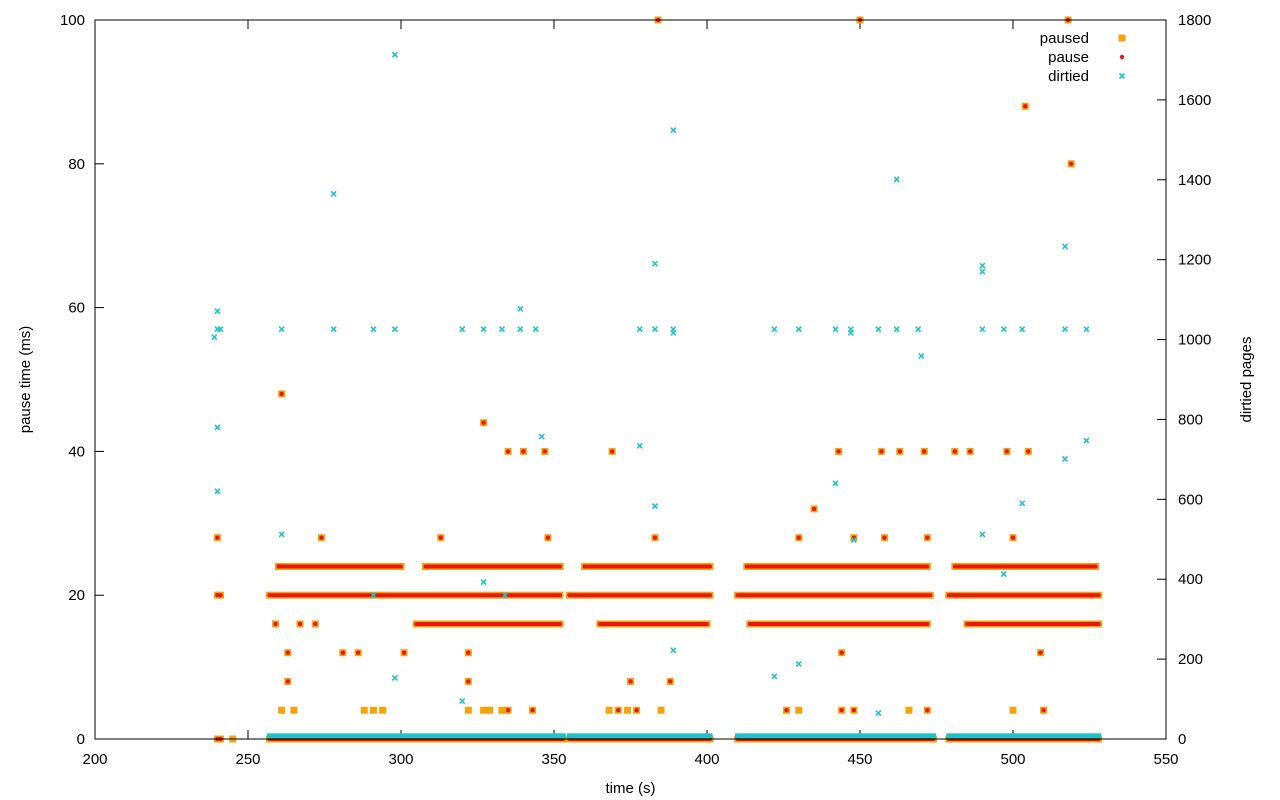  What do you see at coordinates (553, 759) in the screenshot?
I see `x-tick-label: 350` at bounding box center [553, 759].